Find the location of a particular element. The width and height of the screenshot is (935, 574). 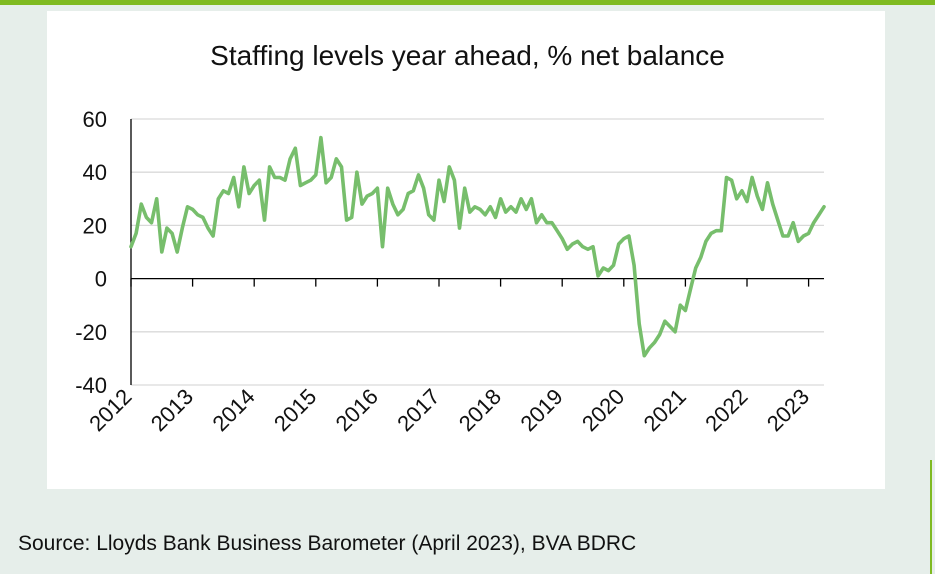

x-tick-label: 2013 is located at coordinates (172, 410).